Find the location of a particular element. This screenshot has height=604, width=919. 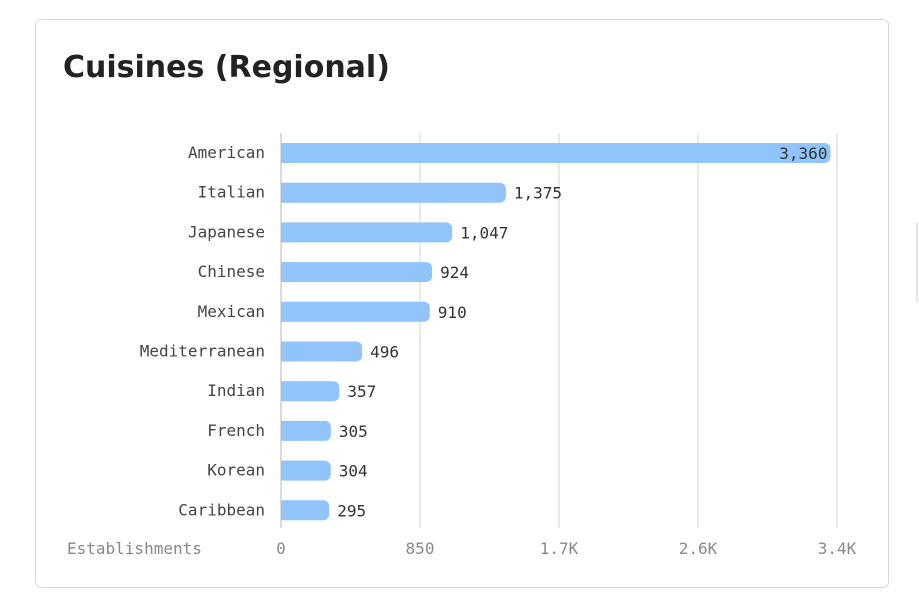

chart-title: Cuisines (Regional) is located at coordinates (226, 67).